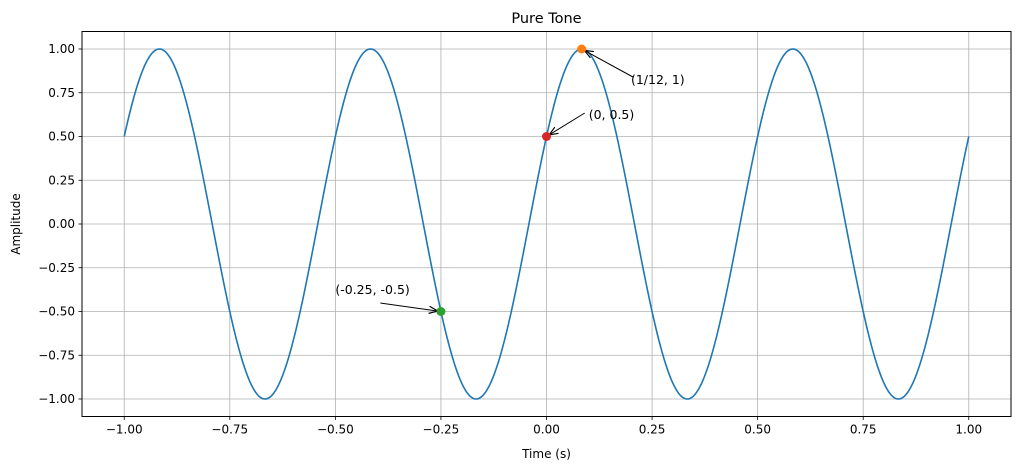 This screenshot has width=1021, height=470. I want to click on y-tick-label: 0.00, so click(61, 224).